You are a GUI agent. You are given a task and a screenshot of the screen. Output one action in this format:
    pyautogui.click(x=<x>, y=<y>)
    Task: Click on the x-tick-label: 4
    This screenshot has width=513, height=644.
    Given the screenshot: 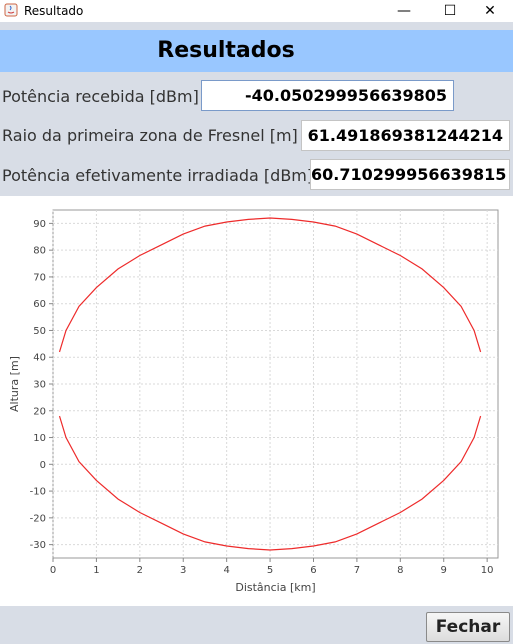 What is the action you would take?
    pyautogui.click(x=226, y=570)
    